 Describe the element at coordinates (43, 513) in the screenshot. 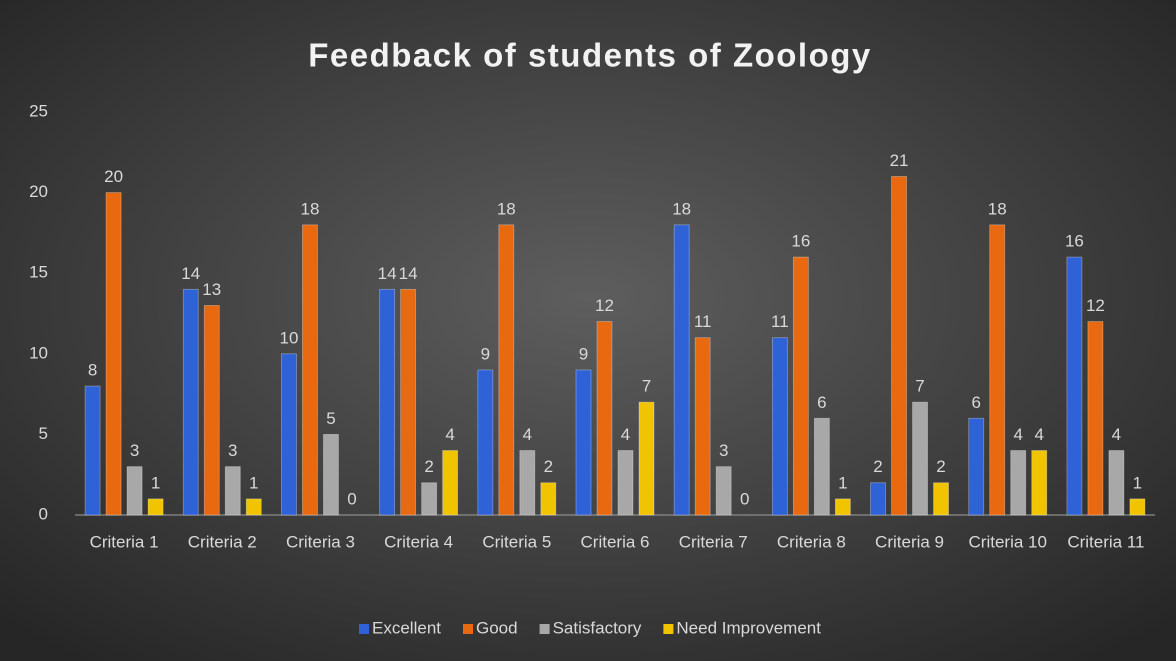

I see `y-tick-label: 0` at that location.